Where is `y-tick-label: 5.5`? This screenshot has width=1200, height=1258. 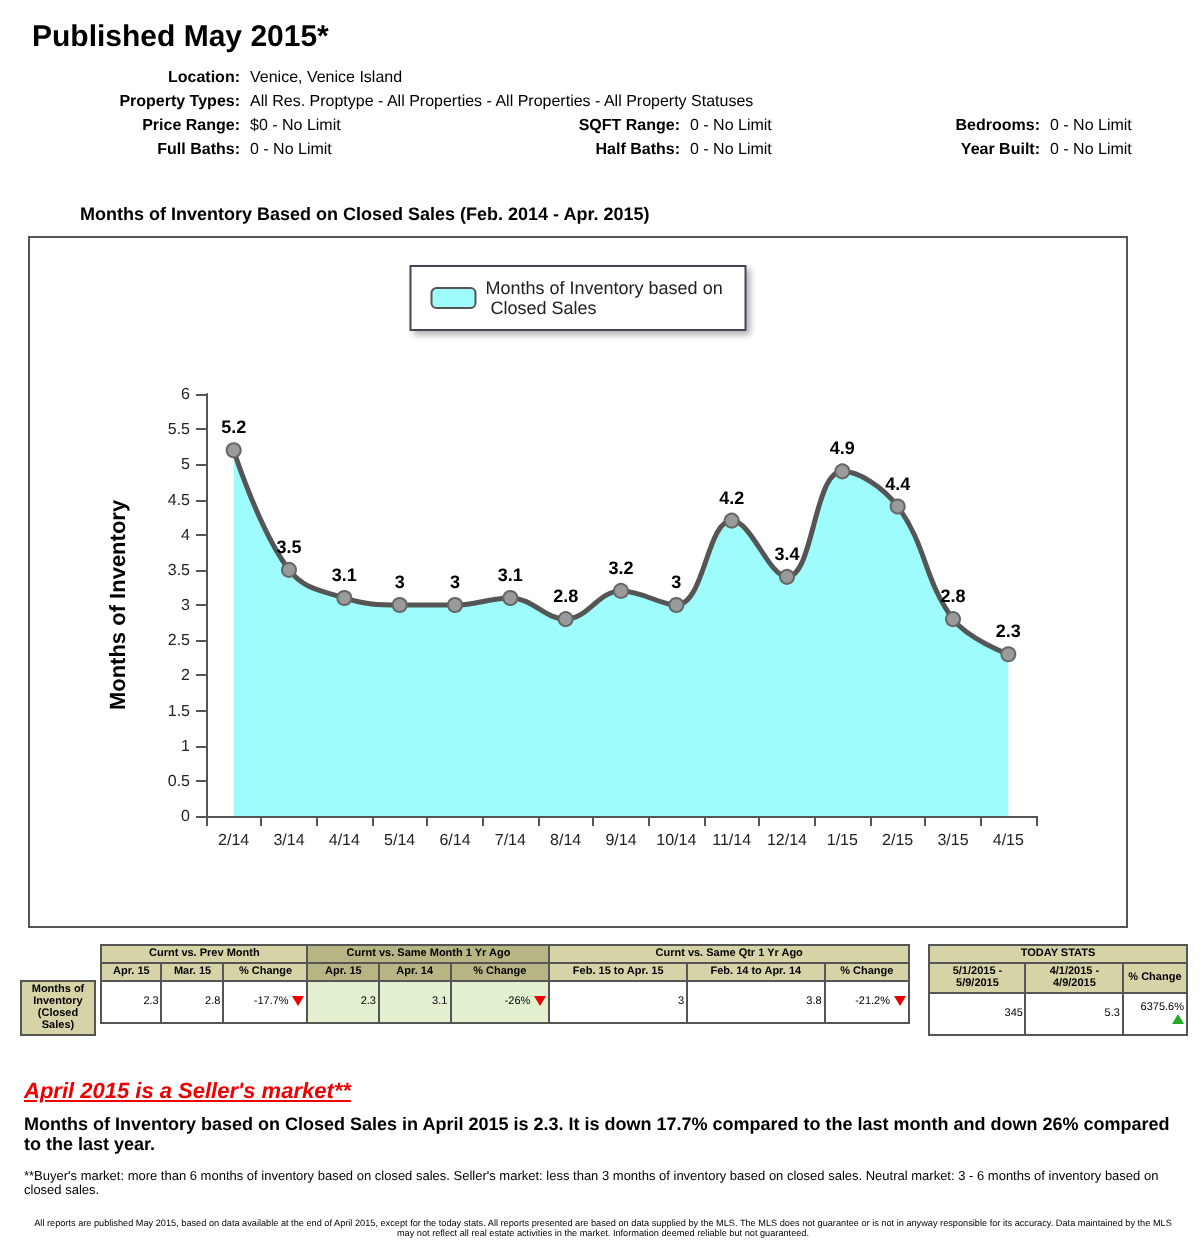
y-tick-label: 5.5 is located at coordinates (179, 429).